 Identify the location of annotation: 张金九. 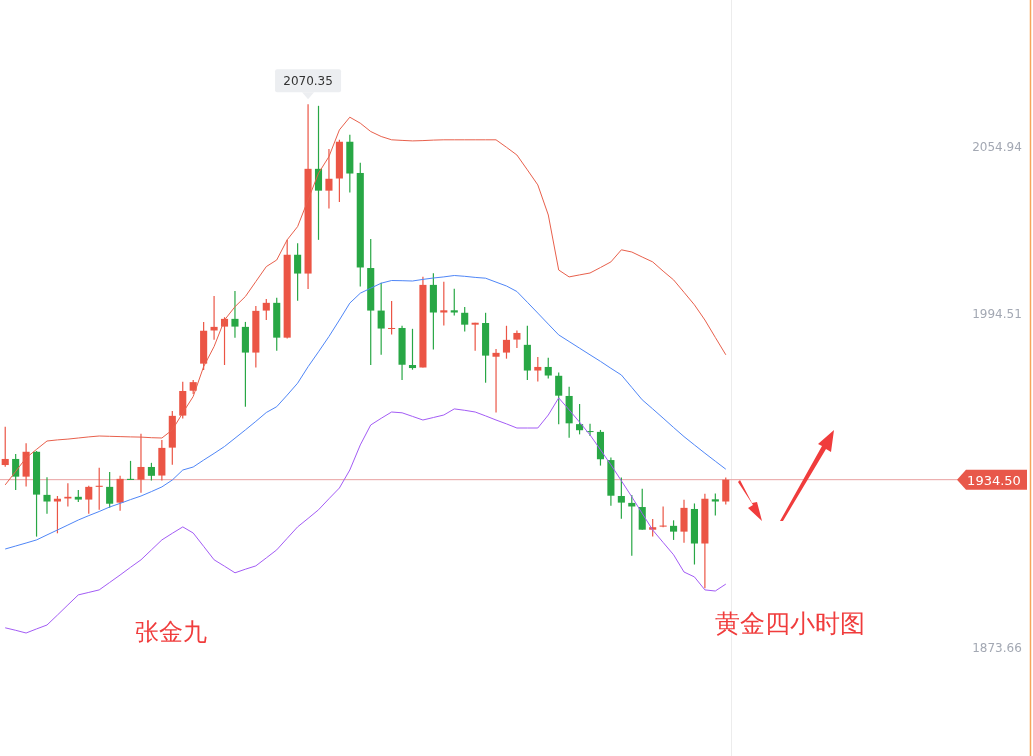
(171, 632).